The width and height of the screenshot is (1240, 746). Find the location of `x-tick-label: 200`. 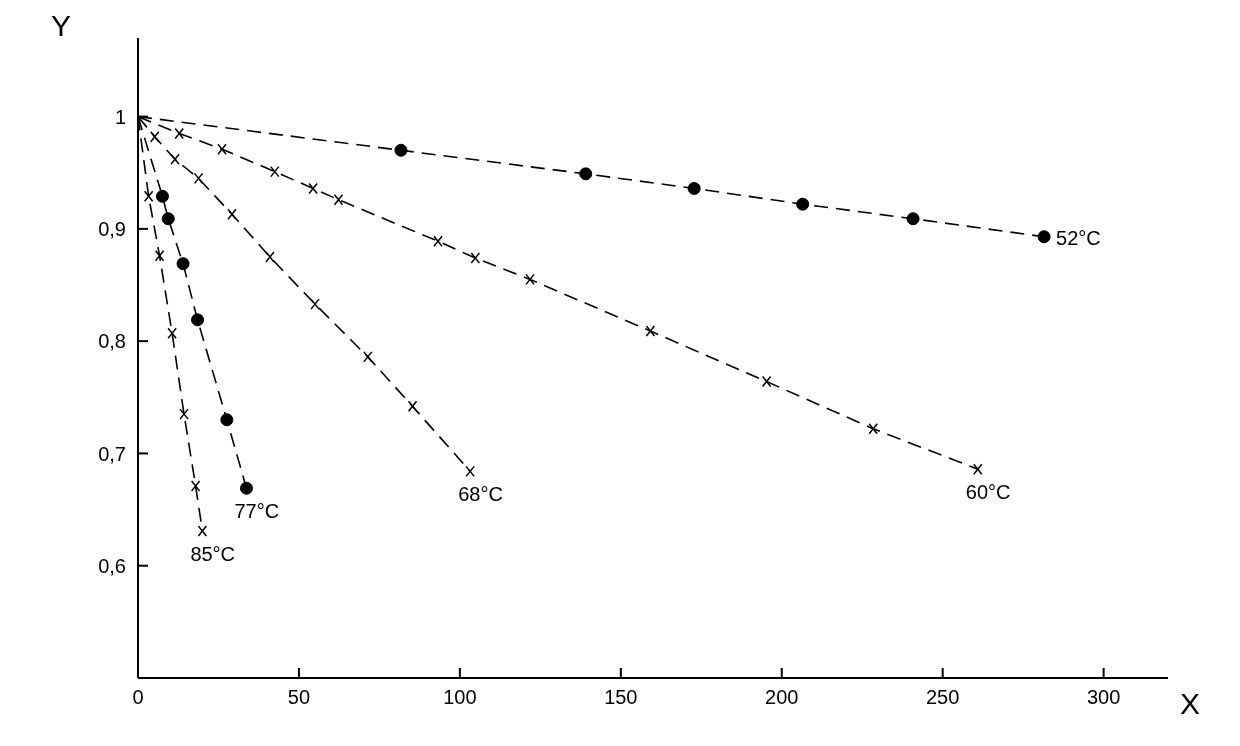

x-tick-label: 200 is located at coordinates (782, 697).